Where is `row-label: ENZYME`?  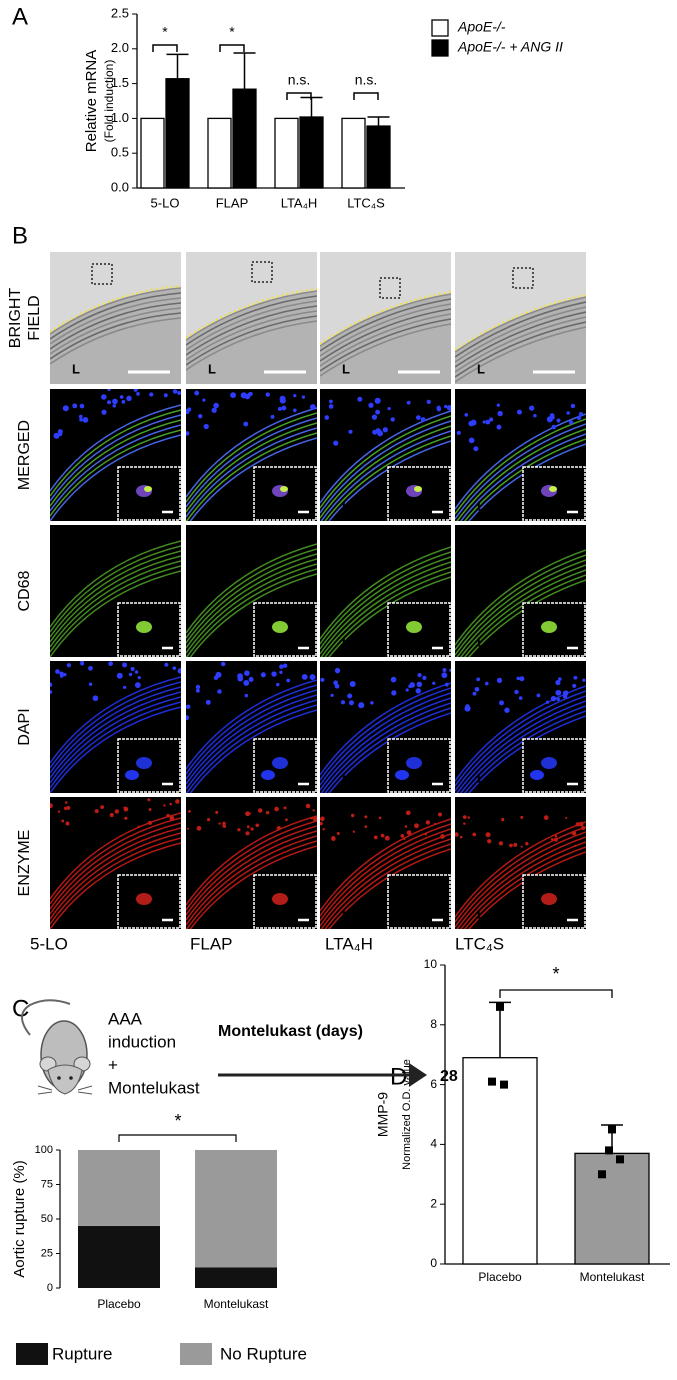 row-label: ENZYME is located at coordinates (24, 863).